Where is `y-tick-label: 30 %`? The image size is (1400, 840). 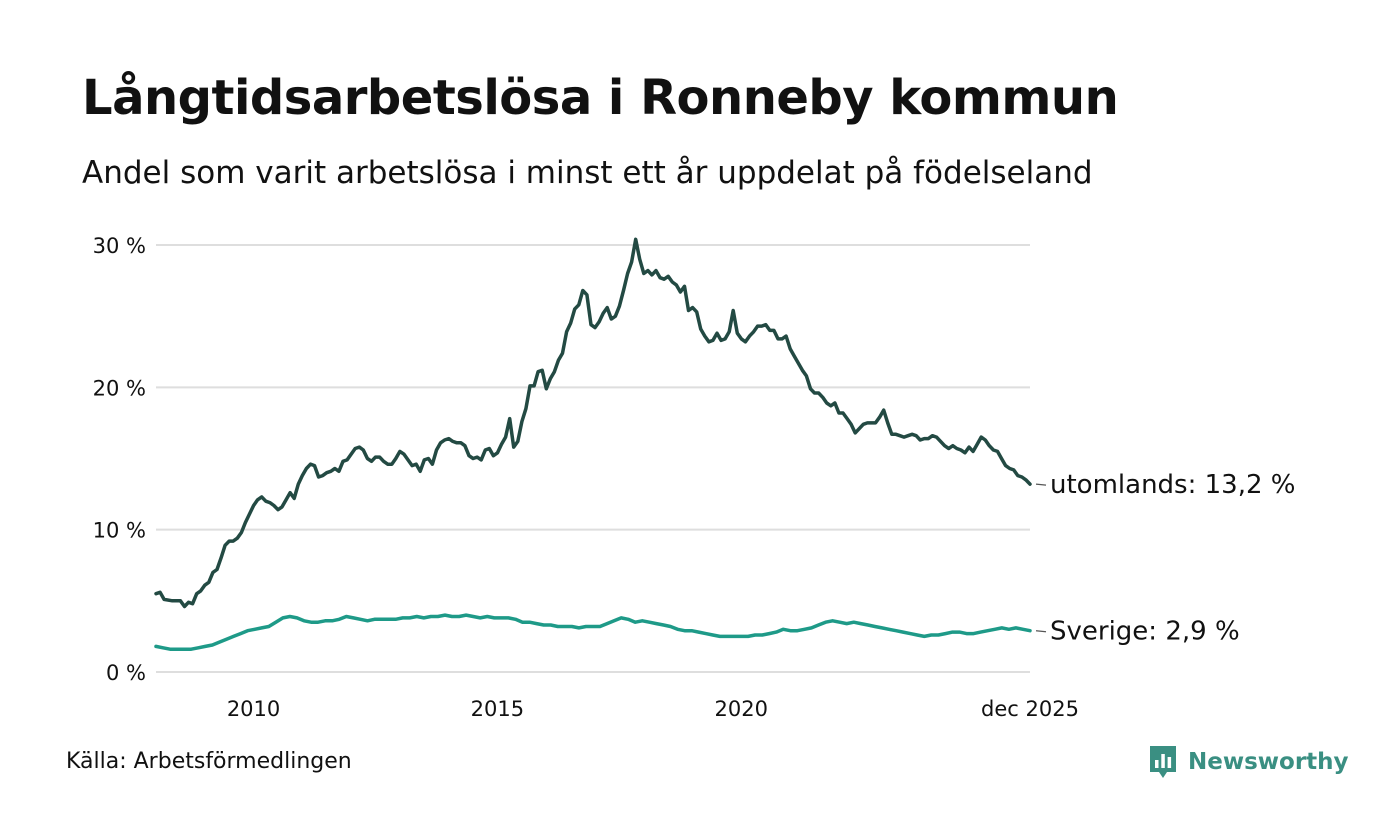
y-tick-label: 30 % is located at coordinates (119, 246).